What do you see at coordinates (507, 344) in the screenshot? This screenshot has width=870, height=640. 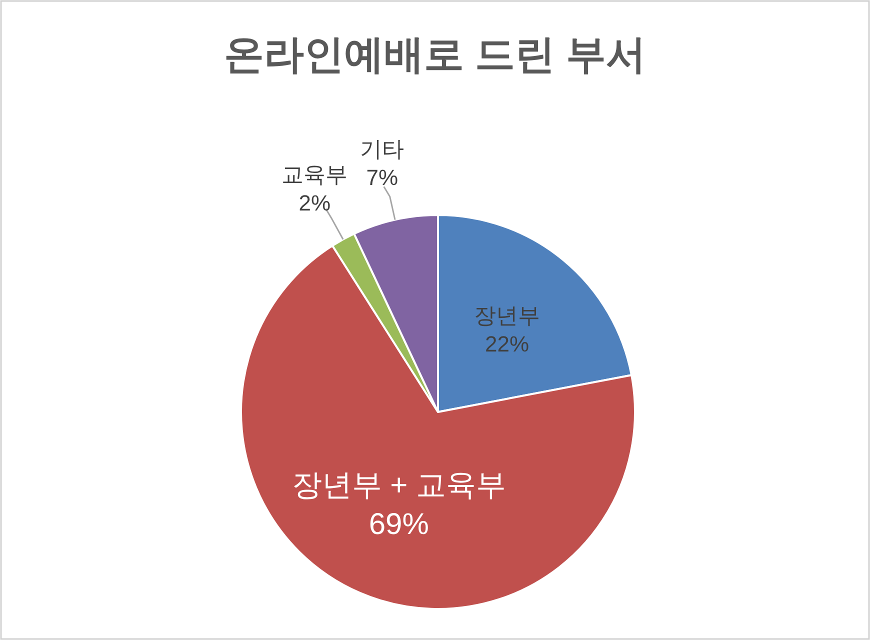 I see `data-label: 22%` at bounding box center [507, 344].